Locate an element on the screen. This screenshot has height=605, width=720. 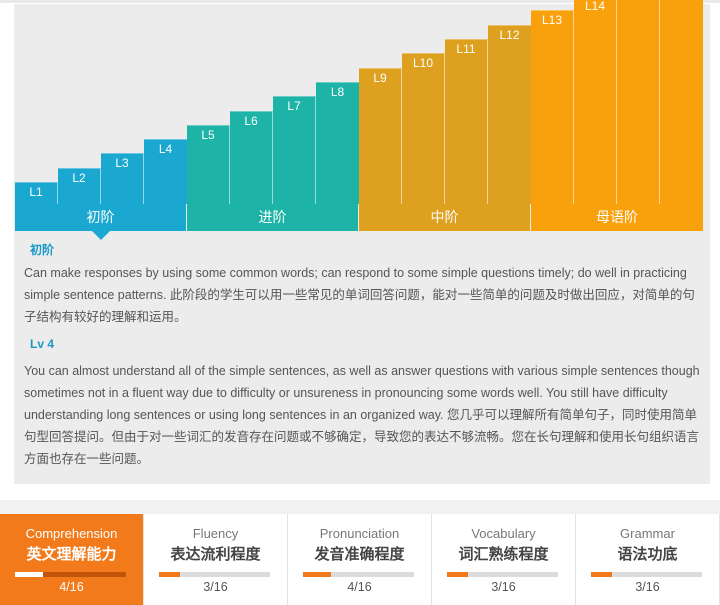
skill-chinese-name: 发音准确程度 is located at coordinates (359, 554).